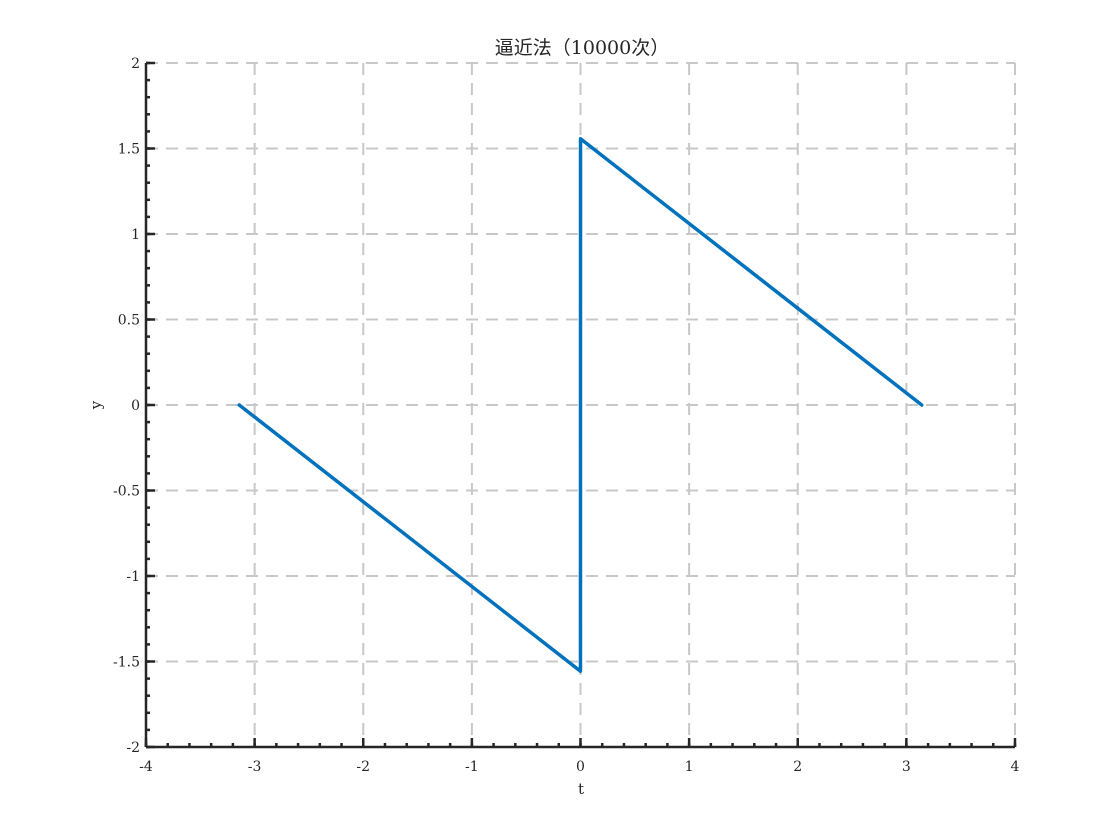  Describe the element at coordinates (689, 767) in the screenshot. I see `x-tick-label: 1` at that location.